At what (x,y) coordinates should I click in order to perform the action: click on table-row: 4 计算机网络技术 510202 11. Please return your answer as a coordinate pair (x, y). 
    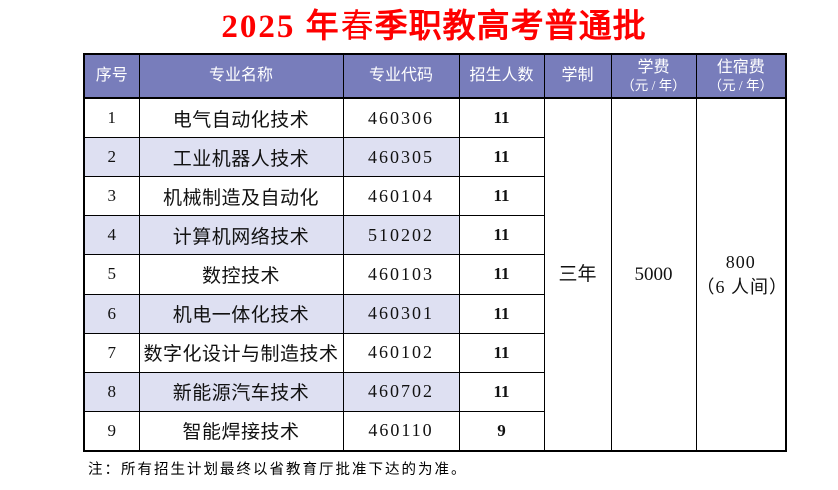
    Looking at the image, I should click on (434, 235).